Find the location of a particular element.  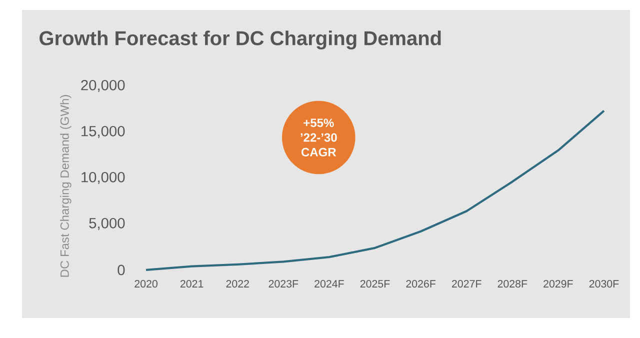

y-axis-title: DC Fast Charging Demand (GWh) is located at coordinates (66, 186).